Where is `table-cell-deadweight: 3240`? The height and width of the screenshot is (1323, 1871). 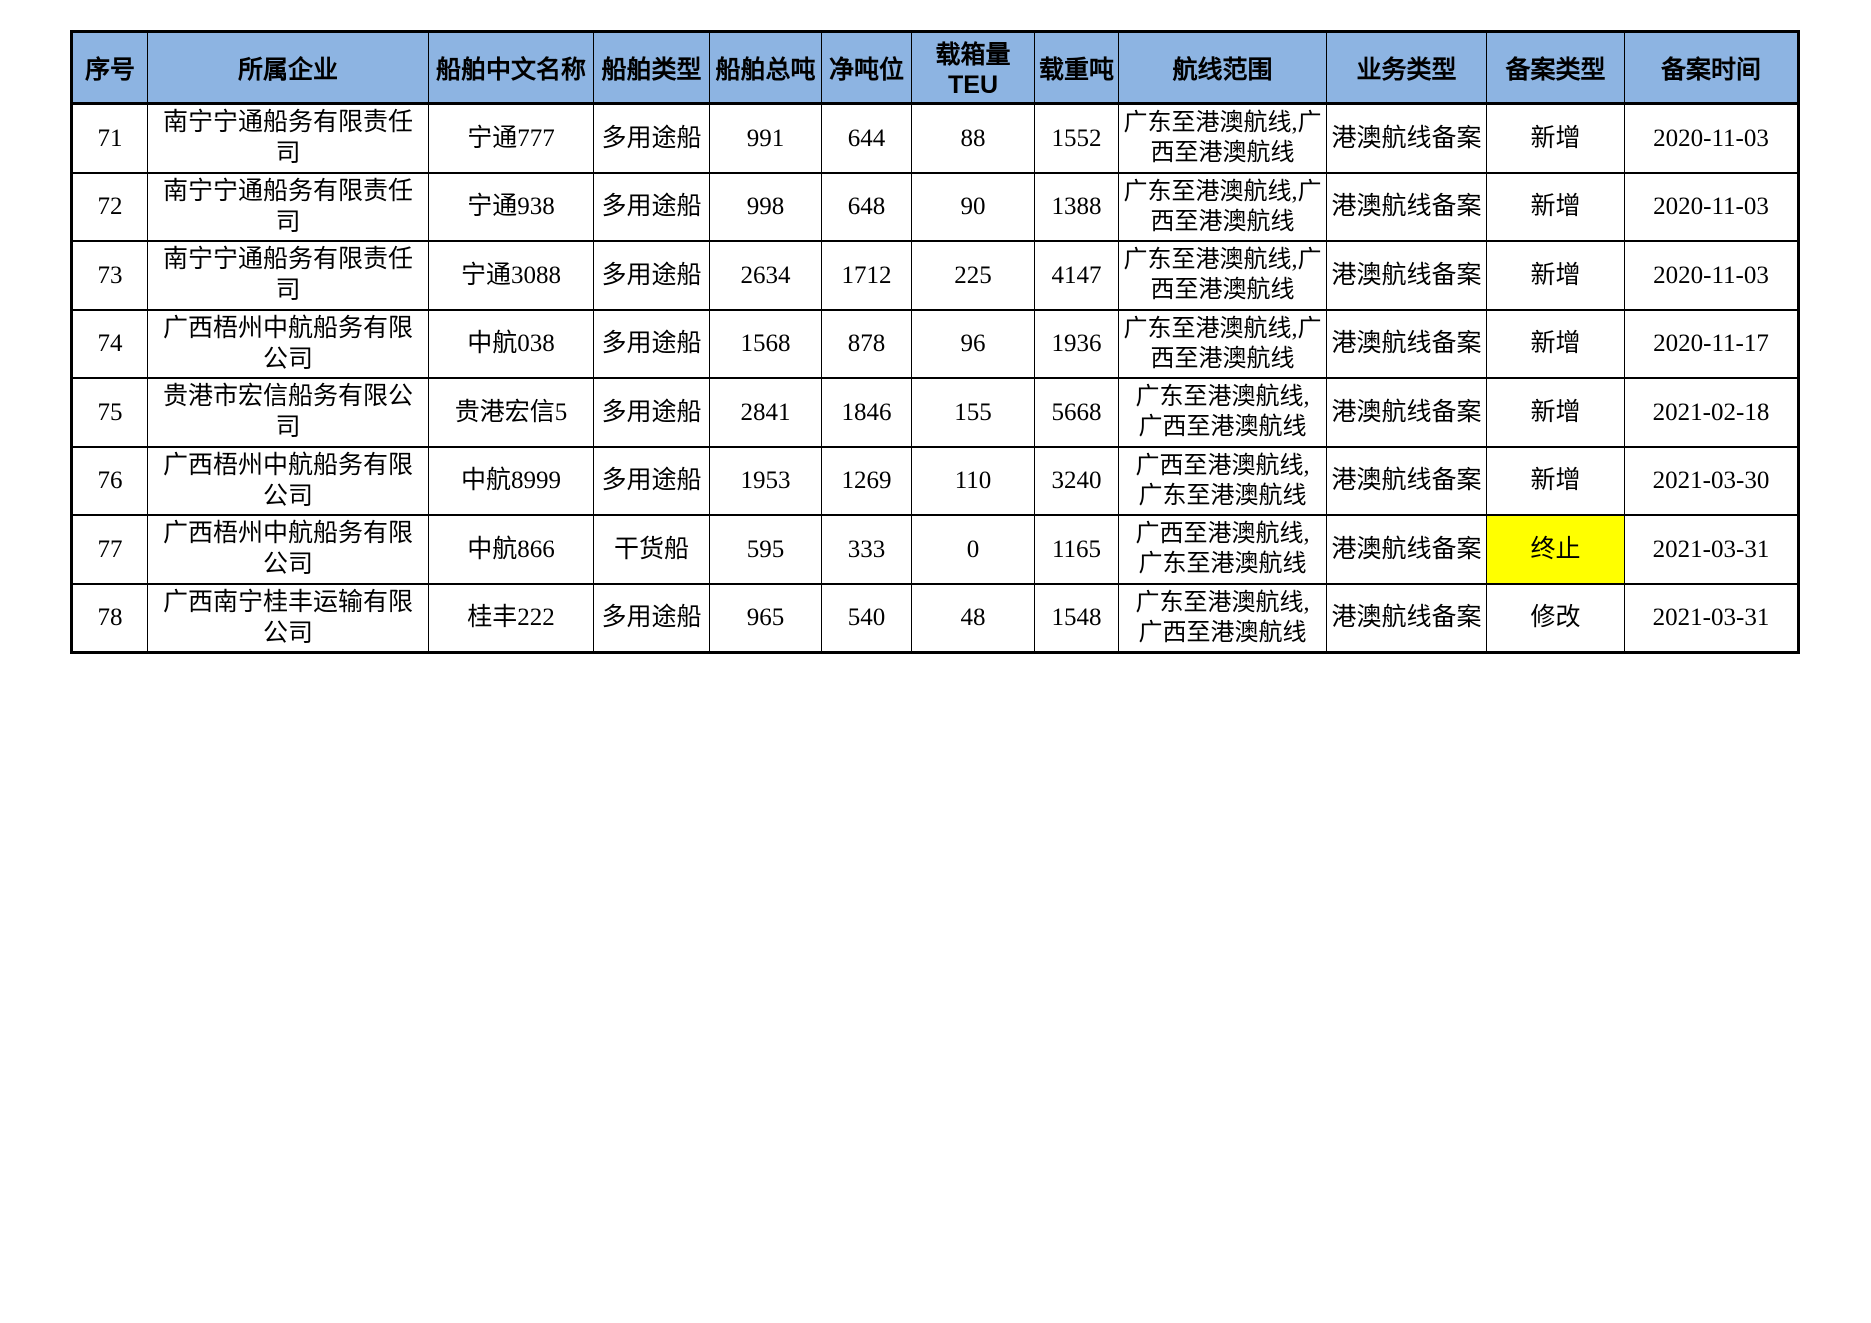
table-cell-deadweight: 3240 is located at coordinates (1076, 480).